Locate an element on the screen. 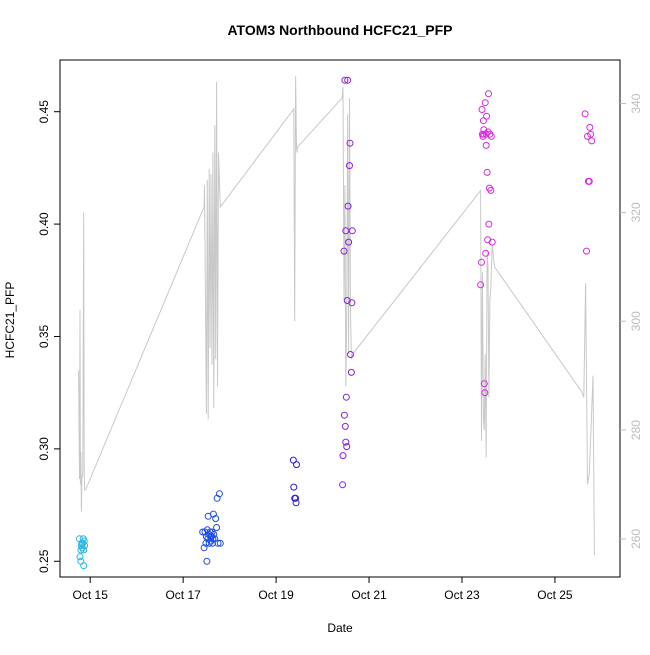  x-tick-label: Oct 25 is located at coordinates (555, 595).